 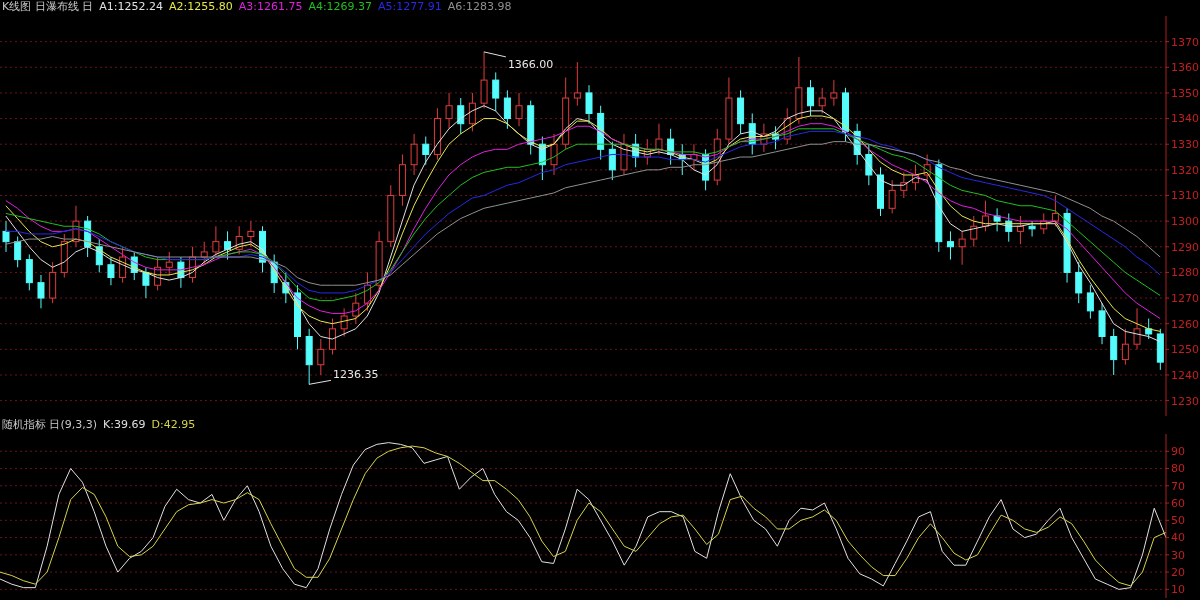 I want to click on y-tick-label: 1330, so click(x=1185, y=145).